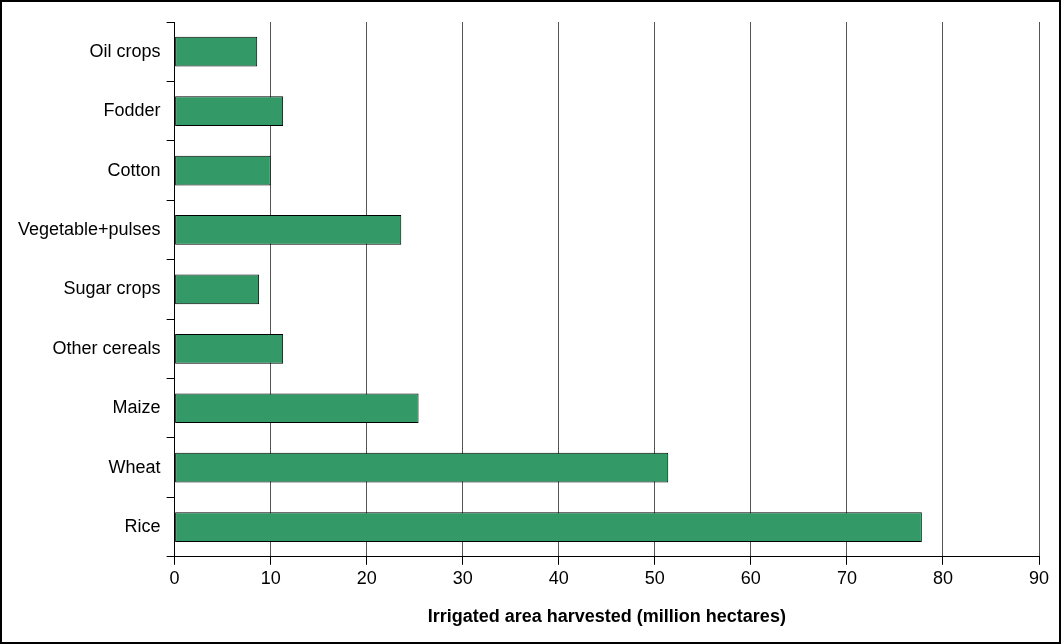 Image resolution: width=1061 pixels, height=644 pixels. What do you see at coordinates (136, 407) in the screenshot?
I see `y-tick-label: Maize` at bounding box center [136, 407].